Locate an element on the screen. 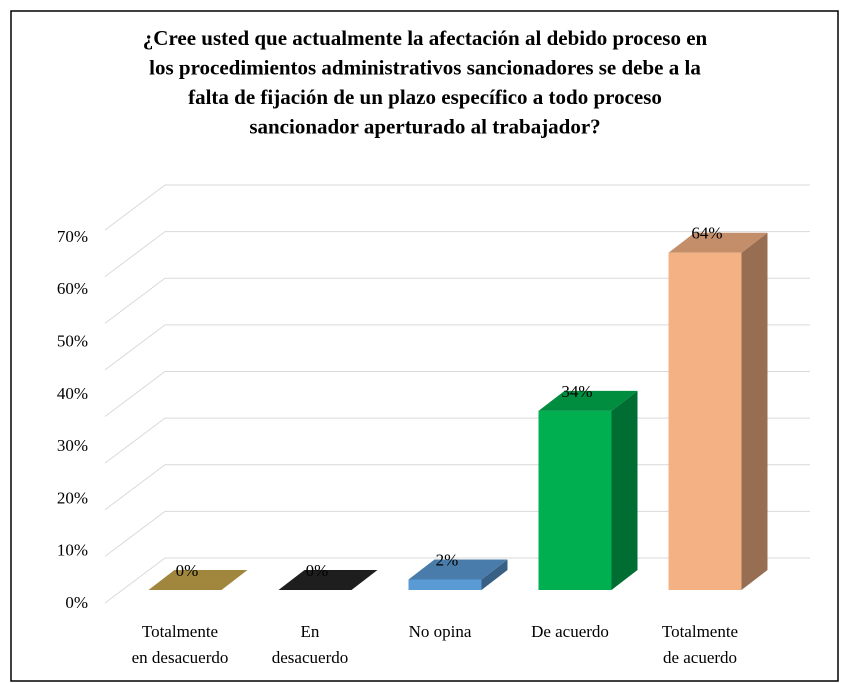  y-tick-label: 10% is located at coordinates (72, 550).